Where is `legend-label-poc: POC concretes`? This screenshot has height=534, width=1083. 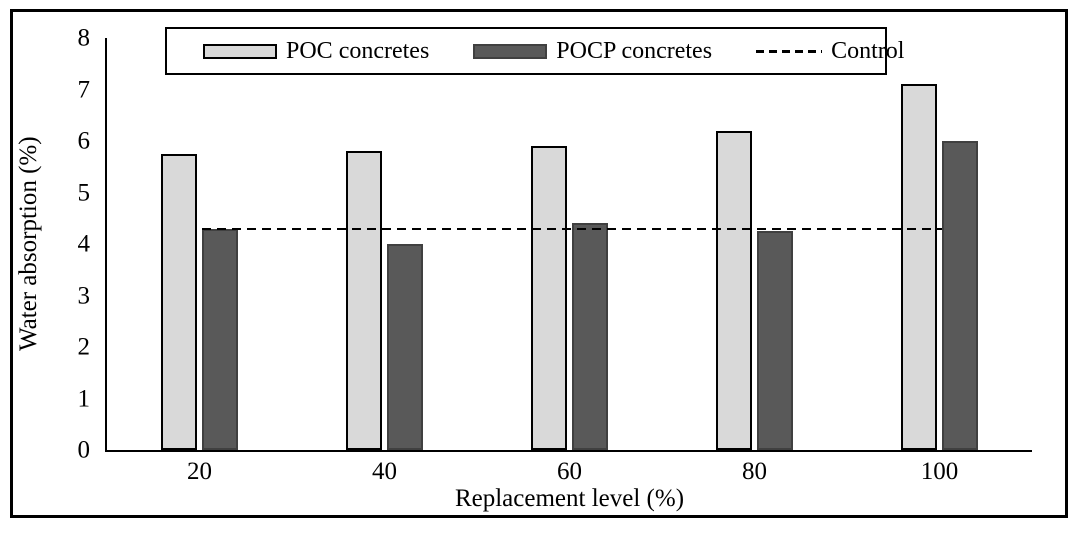
legend-label-poc: POC concretes is located at coordinates (358, 50).